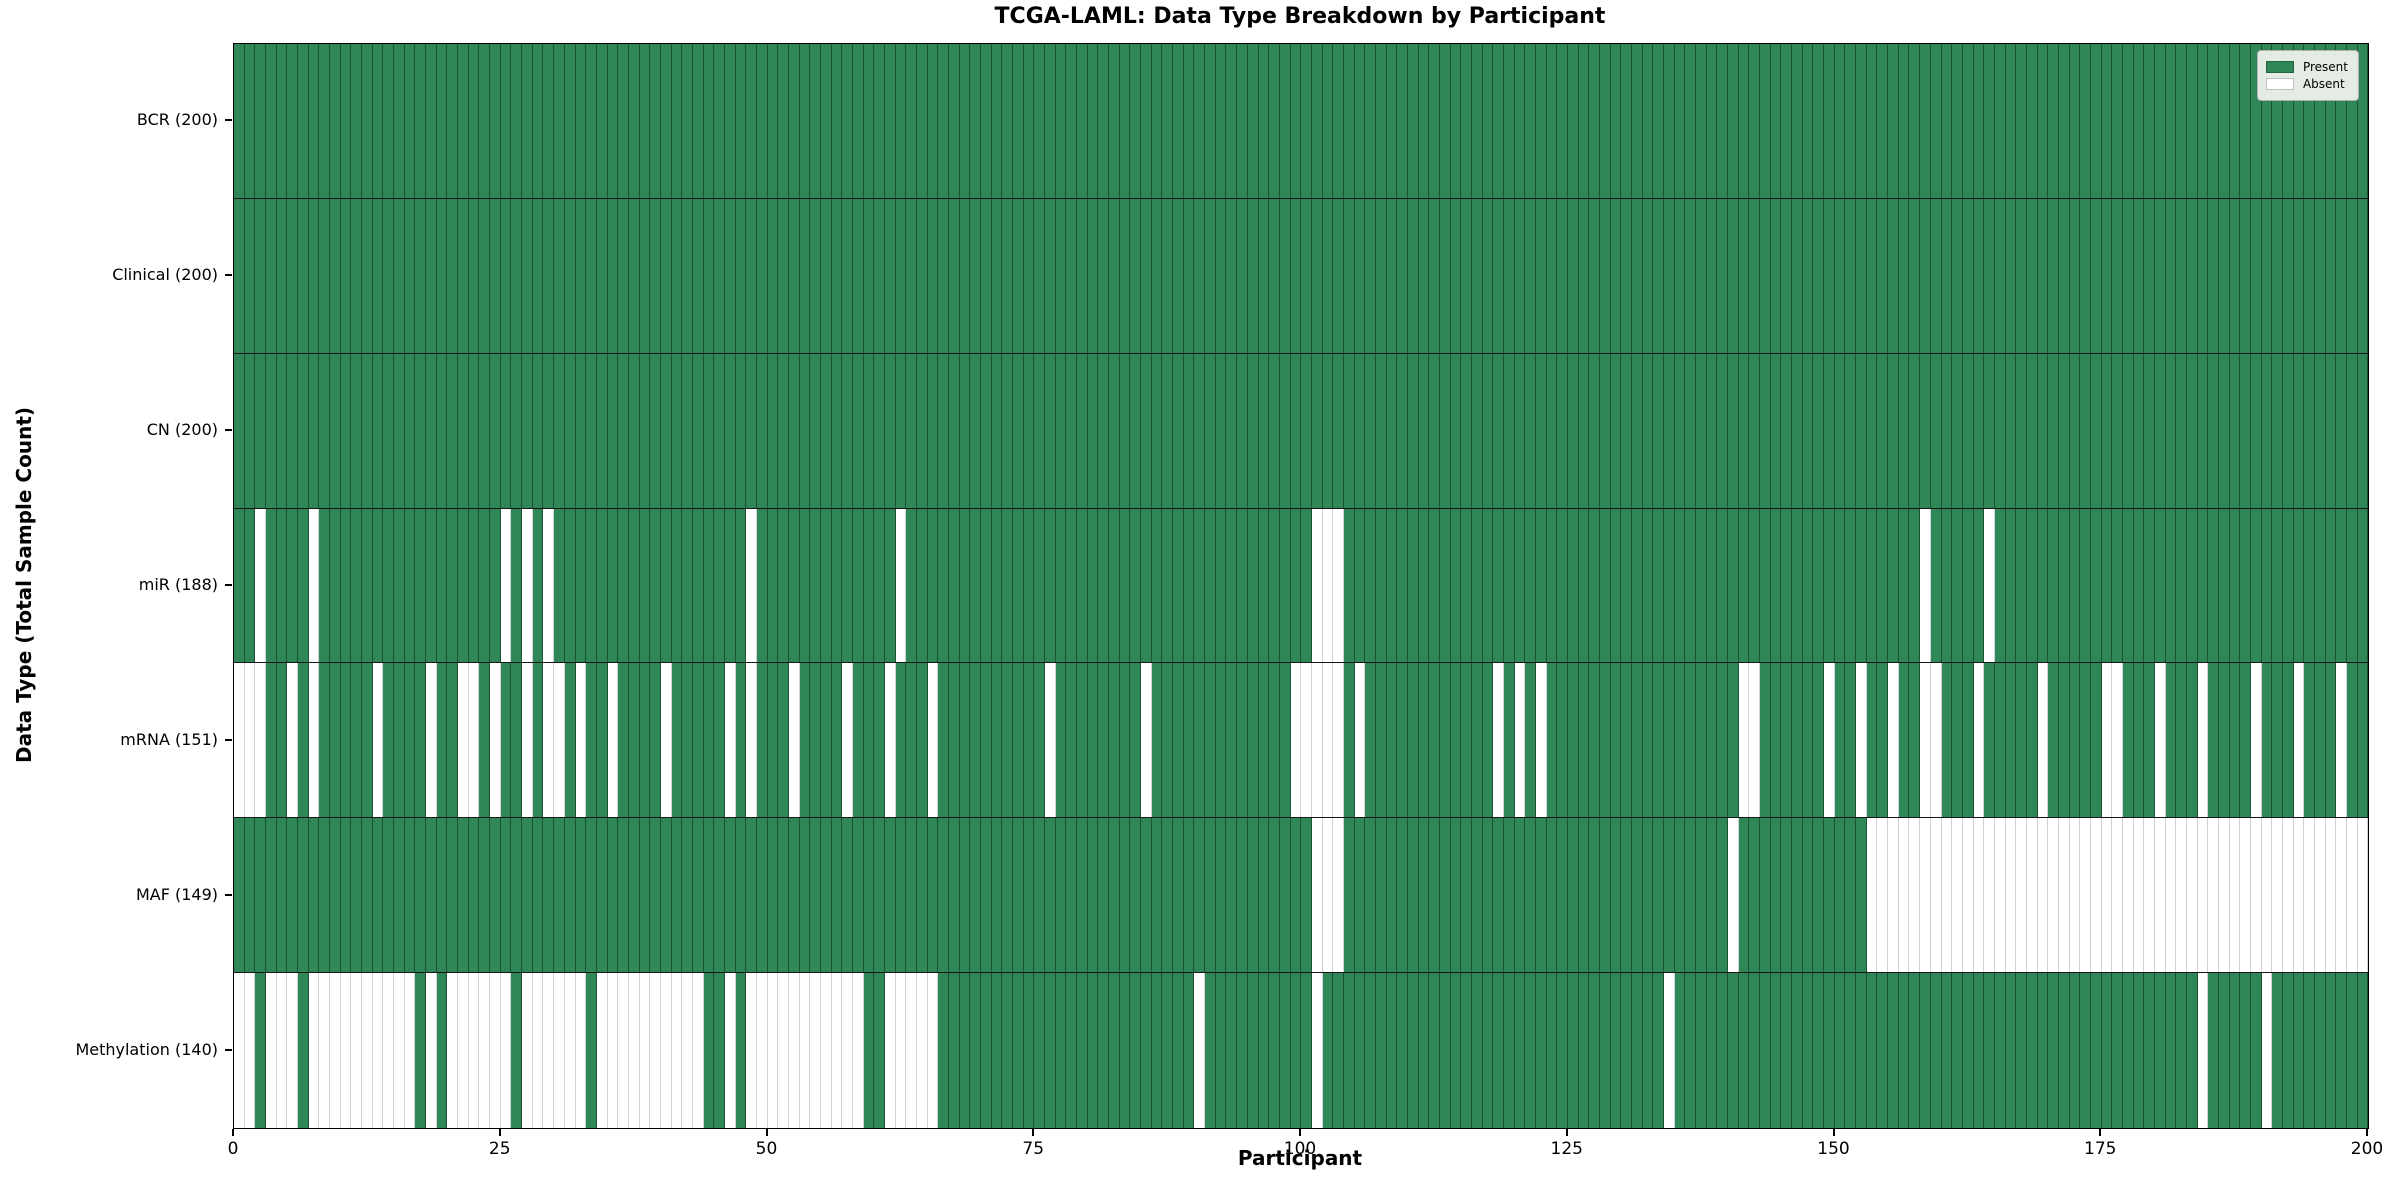 This screenshot has width=2400, height=1200. What do you see at coordinates (2279, 67) in the screenshot?
I see `present-swatch` at bounding box center [2279, 67].